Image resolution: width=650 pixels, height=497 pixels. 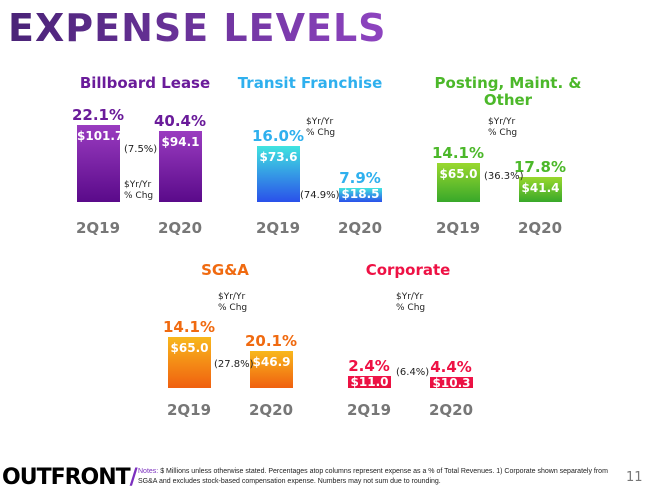 I want to click on panel-title: Transit Franchise, so click(x=310, y=83).